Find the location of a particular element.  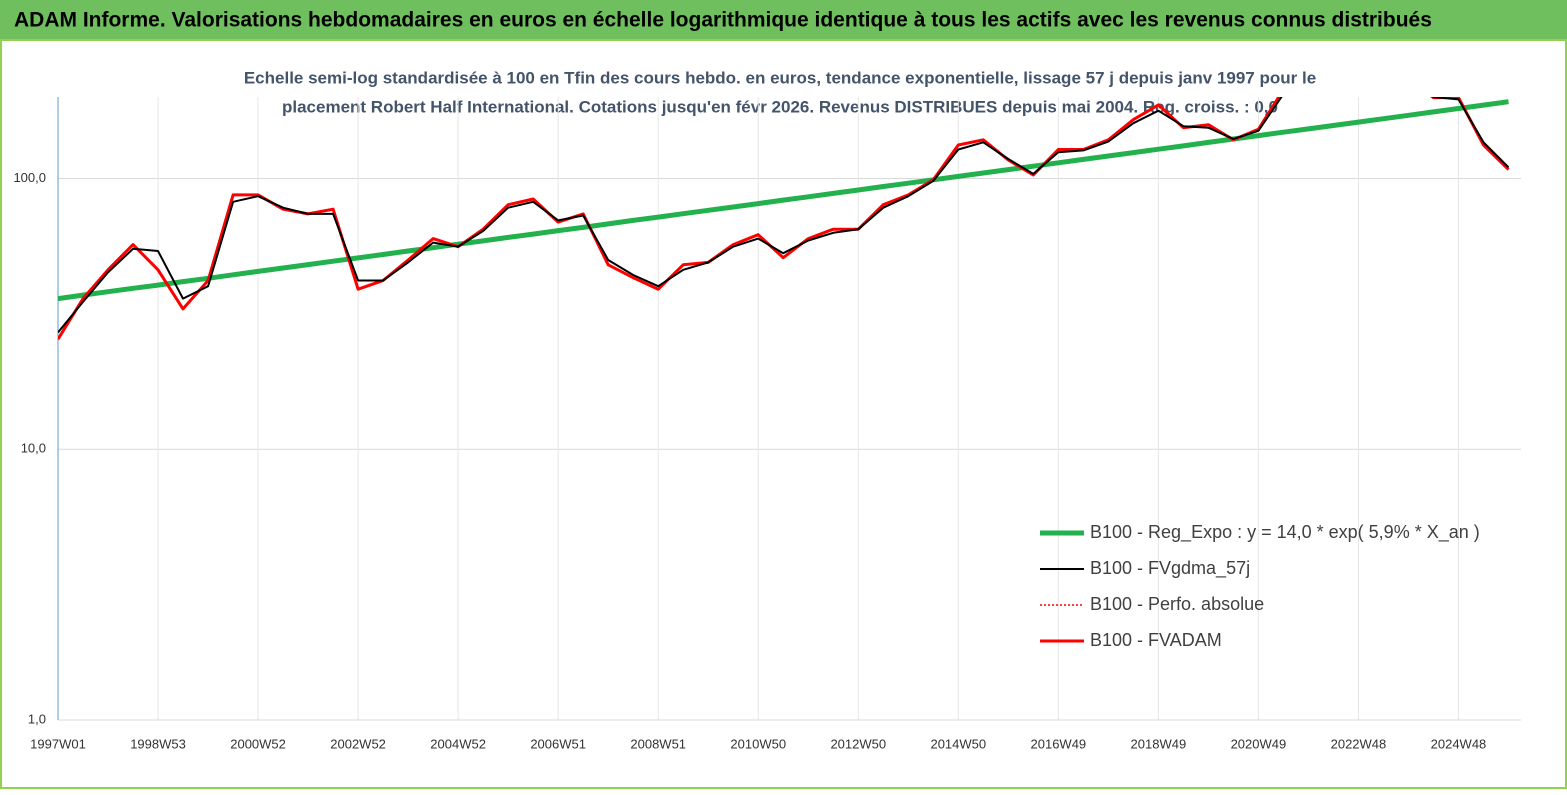

title-banner is located at coordinates (783, 20).